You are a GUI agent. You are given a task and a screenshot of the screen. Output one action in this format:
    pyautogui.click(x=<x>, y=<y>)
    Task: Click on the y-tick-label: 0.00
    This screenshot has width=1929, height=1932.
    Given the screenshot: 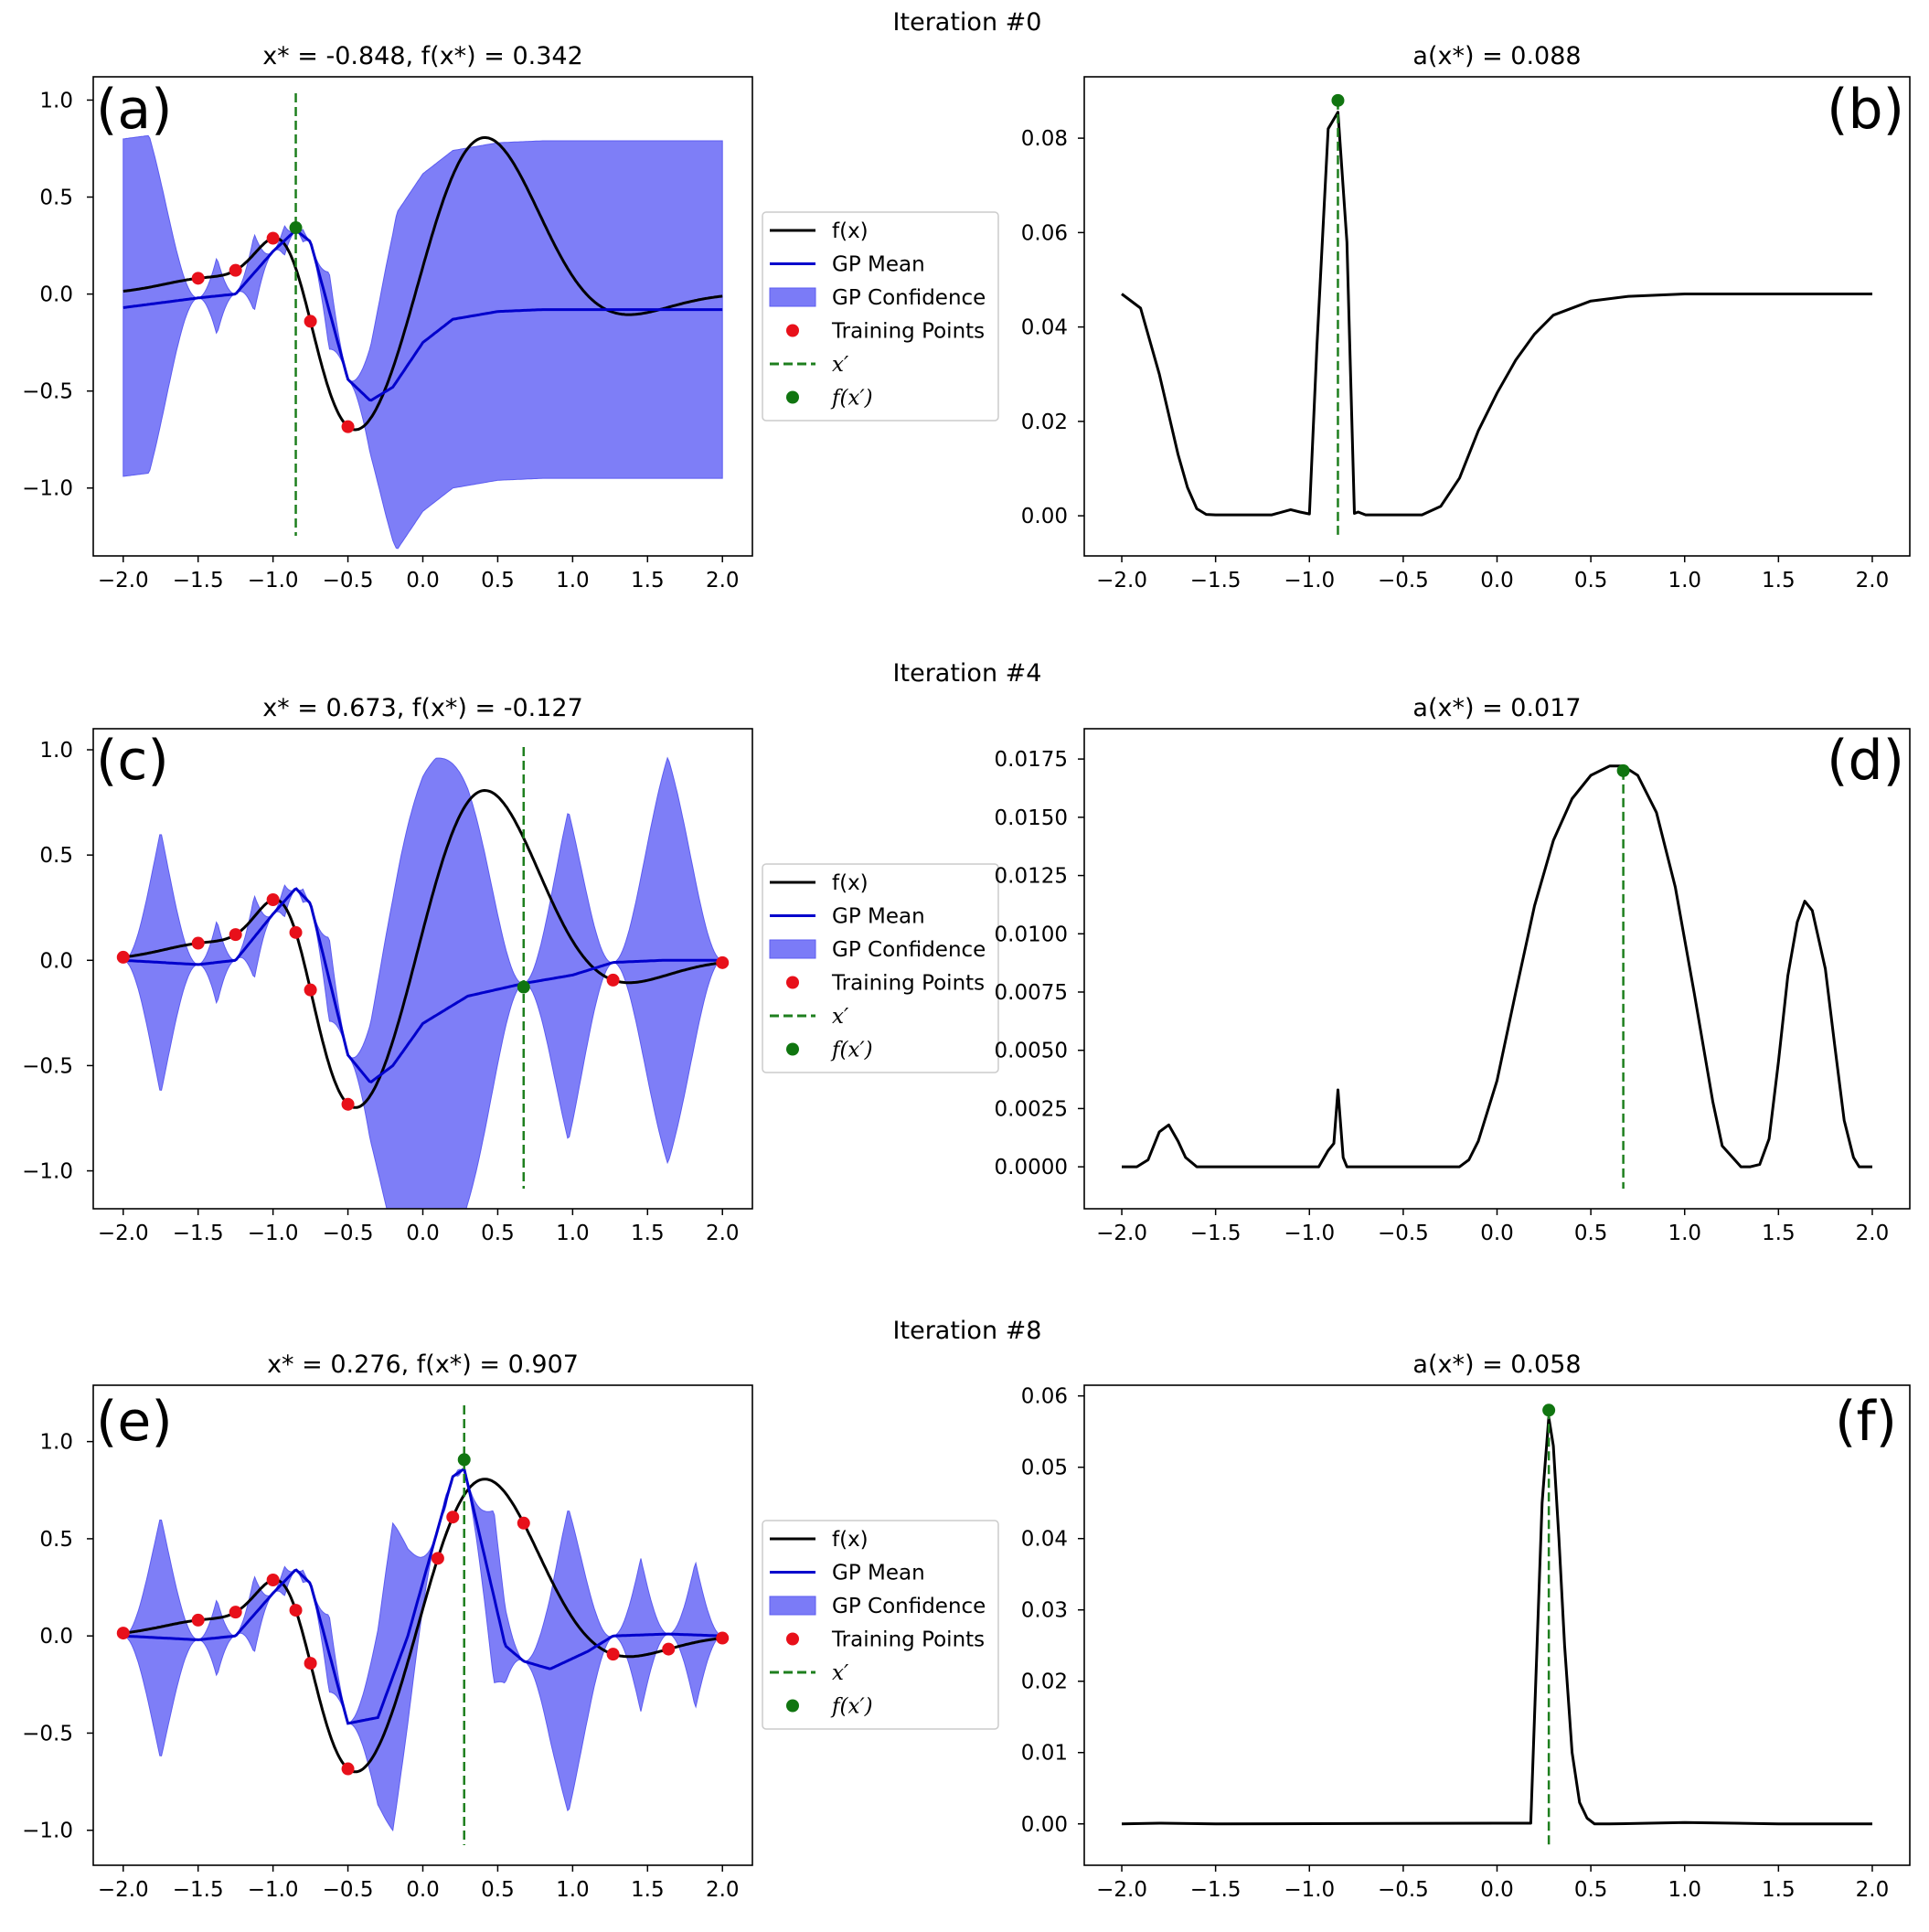 What is the action you would take?
    pyautogui.click(x=1044, y=1825)
    